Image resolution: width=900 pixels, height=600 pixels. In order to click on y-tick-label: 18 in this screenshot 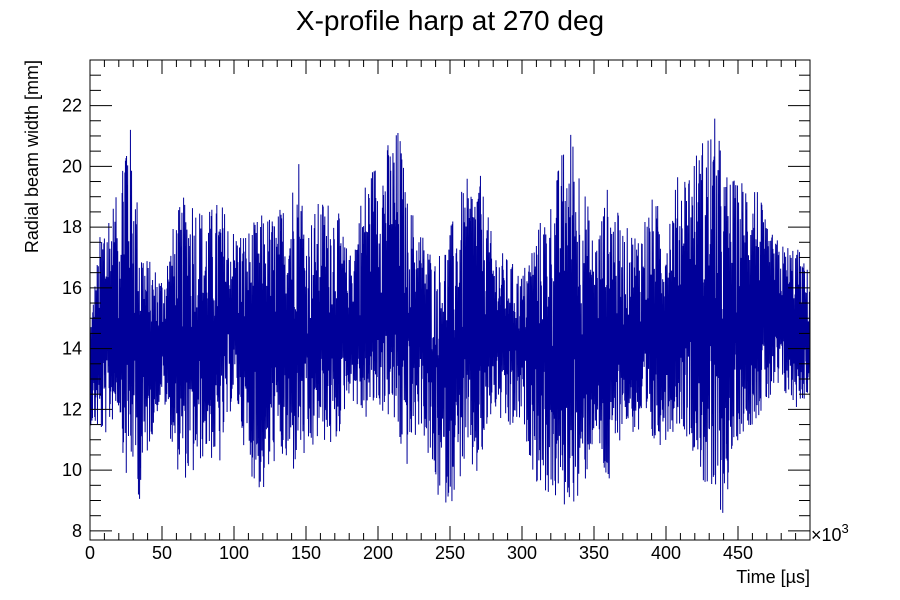, I will do `click(72, 227)`.